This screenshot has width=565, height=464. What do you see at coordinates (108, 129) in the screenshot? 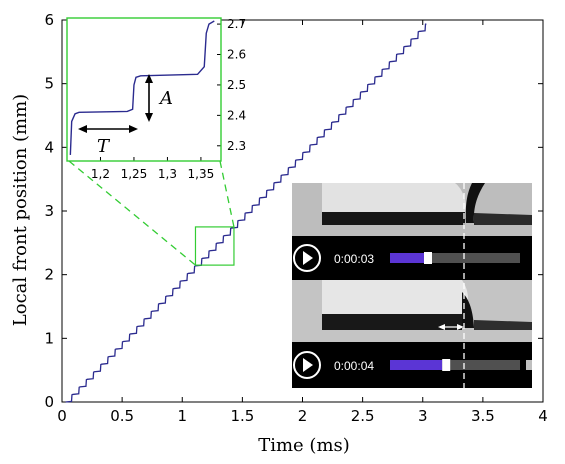
I see `period-arrow` at bounding box center [108, 129].